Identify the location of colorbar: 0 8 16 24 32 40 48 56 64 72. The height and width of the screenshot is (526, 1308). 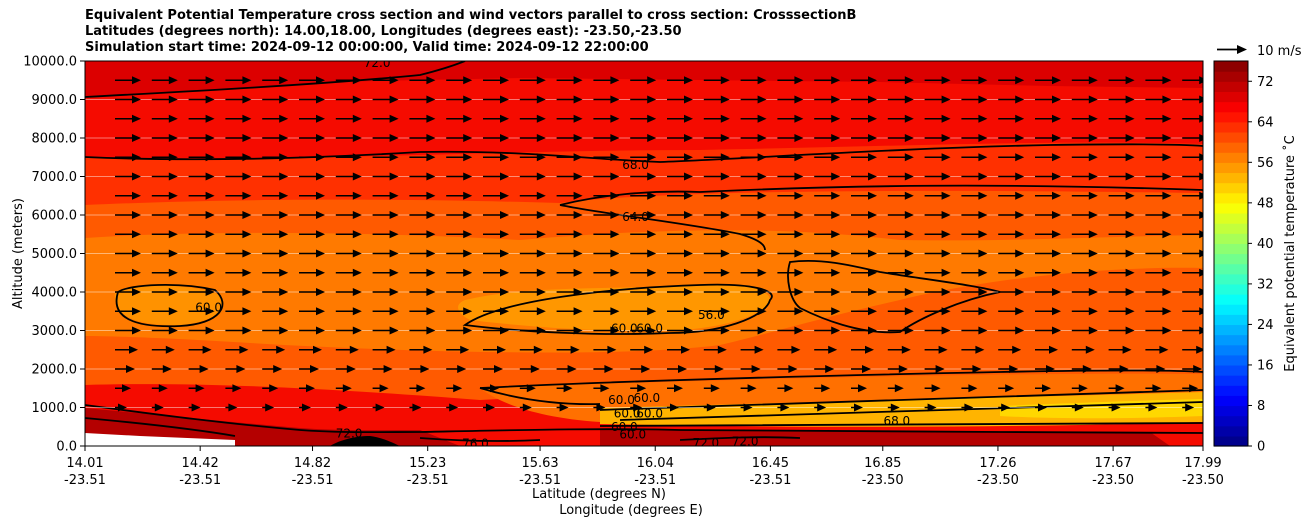
(1243, 257).